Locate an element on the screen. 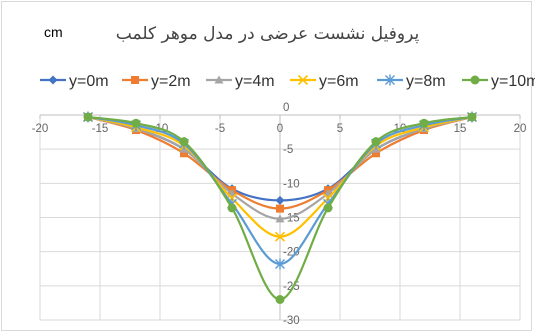 The width and height of the screenshot is (535, 334). x-tick-label: 5 is located at coordinates (340, 129).